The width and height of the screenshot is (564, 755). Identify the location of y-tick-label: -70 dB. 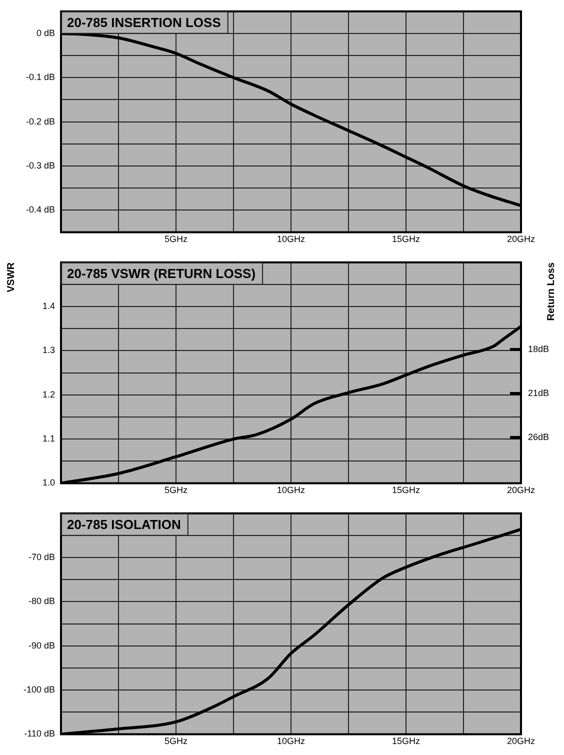
(41, 557).